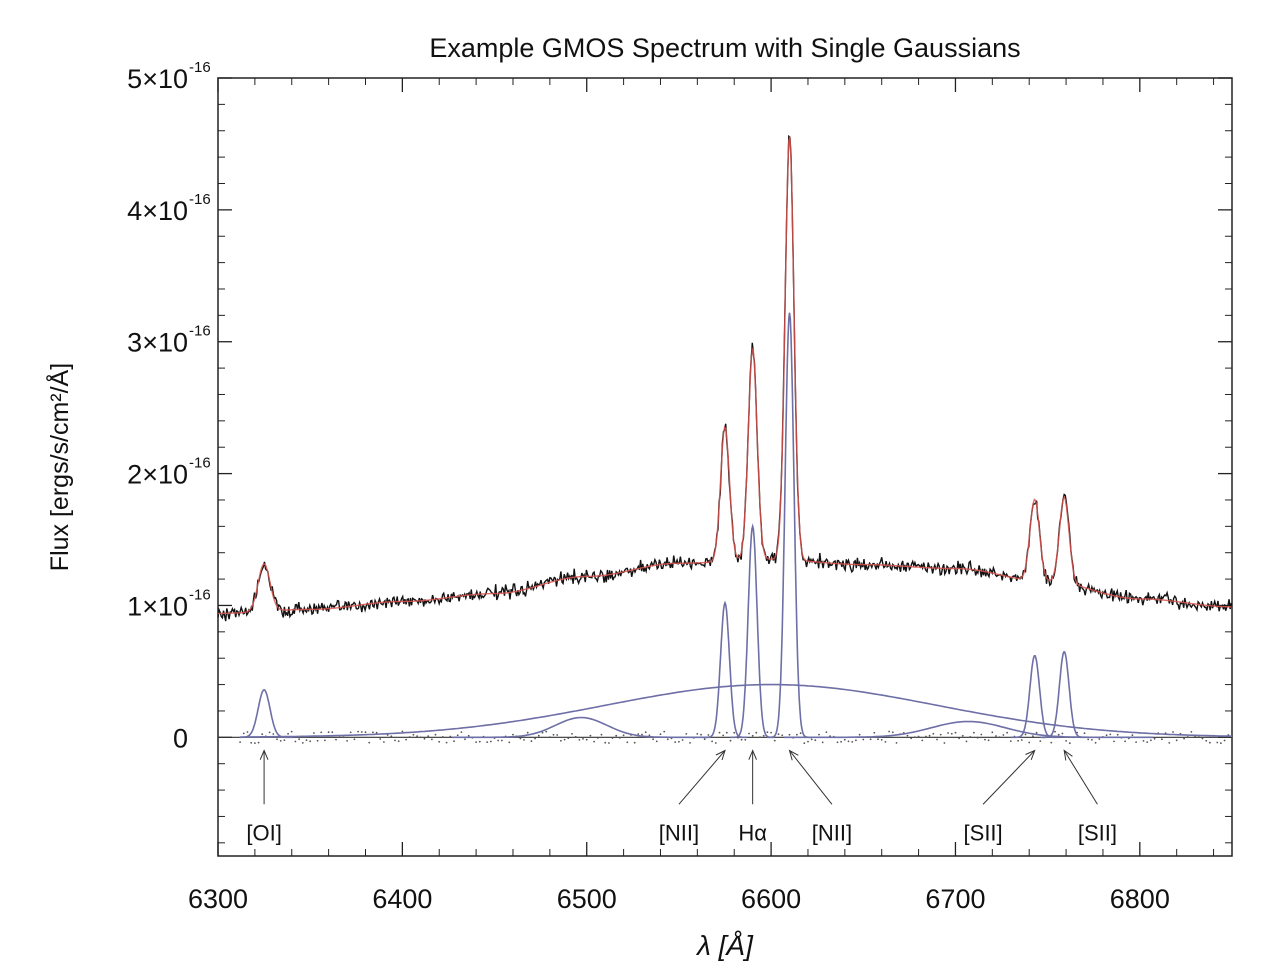 This screenshot has width=1280, height=978. What do you see at coordinates (752, 832) in the screenshot?
I see `line-label-text: Hα` at bounding box center [752, 832].